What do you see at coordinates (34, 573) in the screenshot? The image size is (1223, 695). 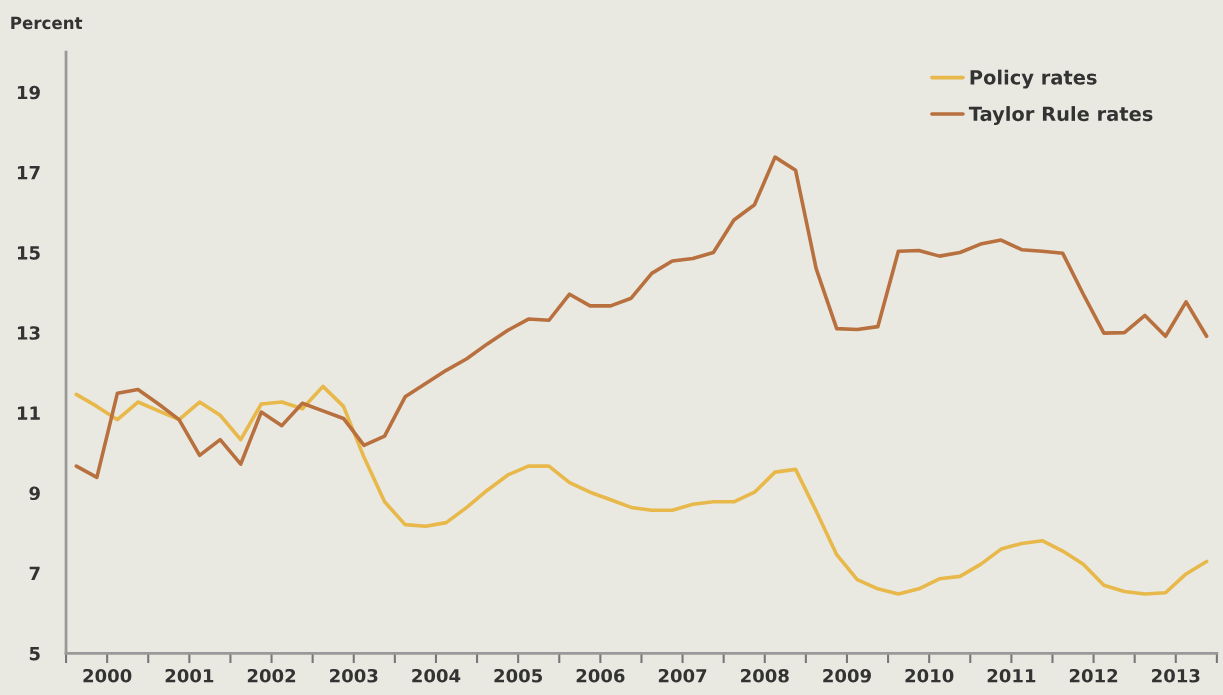 I see `y-tick-label: 7` at bounding box center [34, 573].